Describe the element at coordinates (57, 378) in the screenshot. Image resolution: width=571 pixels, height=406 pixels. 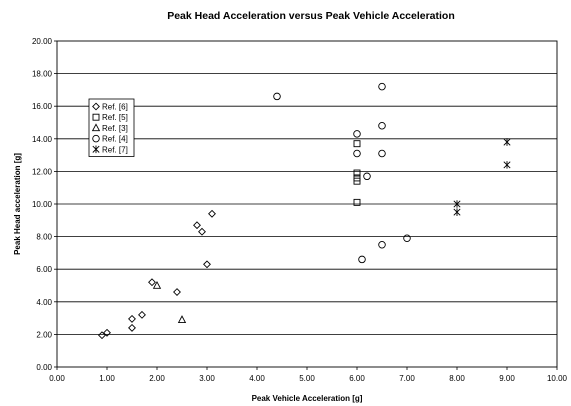
I see `x-tick-label: 0.00` at that location.